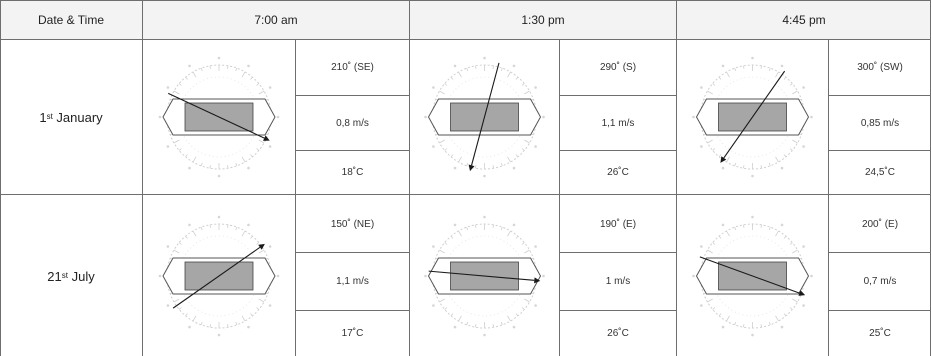 The height and width of the screenshot is (356, 931). I want to click on day-number: 1, so click(43, 117).